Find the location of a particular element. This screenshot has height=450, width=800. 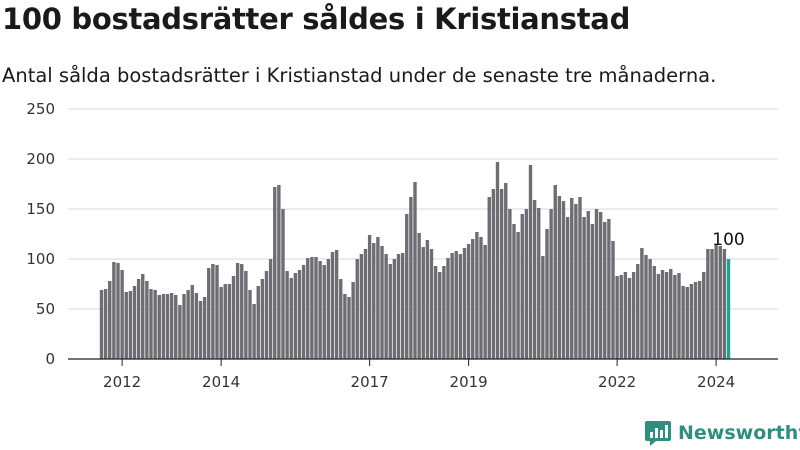

newsworthy-logo-icon is located at coordinates (658, 433).